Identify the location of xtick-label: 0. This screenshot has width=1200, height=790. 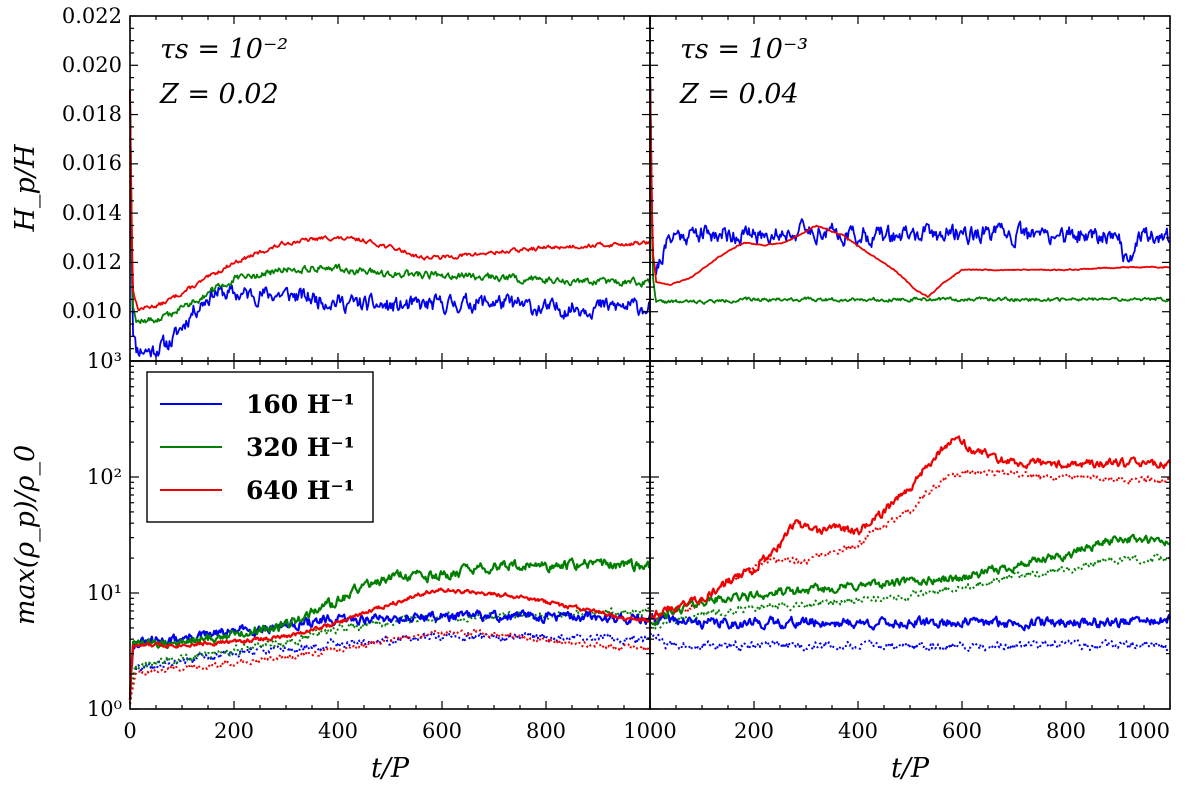
(129, 731).